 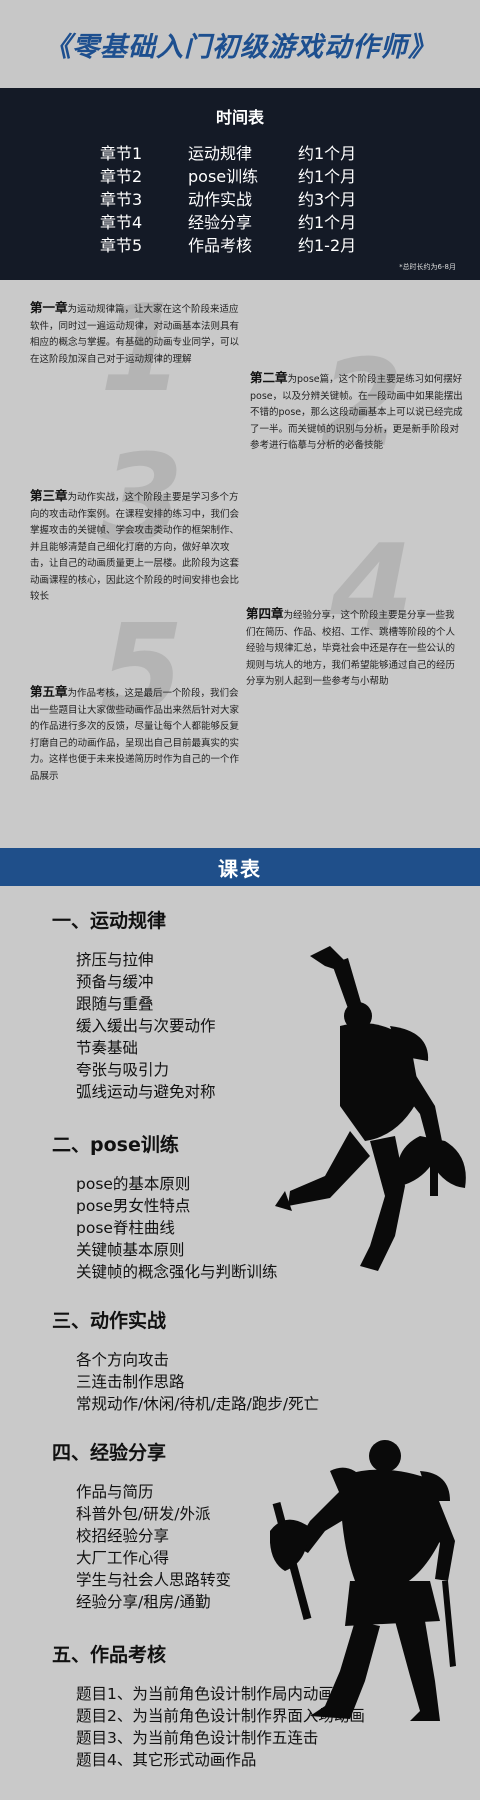 What do you see at coordinates (177, 1272) in the screenshot?
I see `course-item: 关键帧的概念强化与判断训练` at bounding box center [177, 1272].